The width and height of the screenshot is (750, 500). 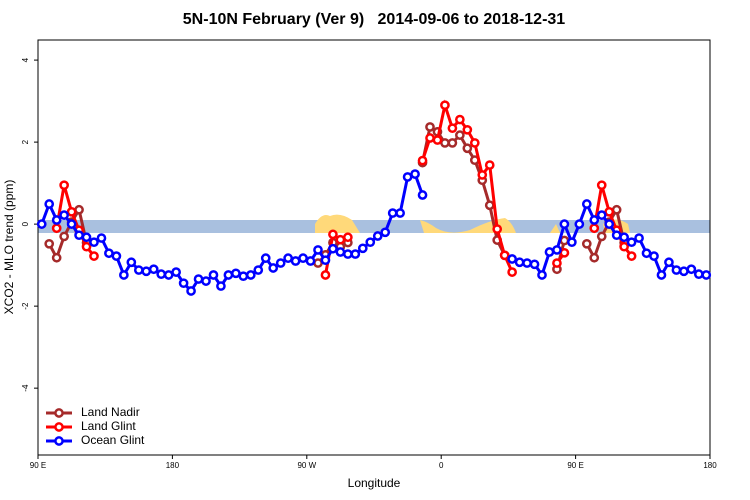 What do you see at coordinates (441, 465) in the screenshot?
I see `x-tick-label: 0` at bounding box center [441, 465].